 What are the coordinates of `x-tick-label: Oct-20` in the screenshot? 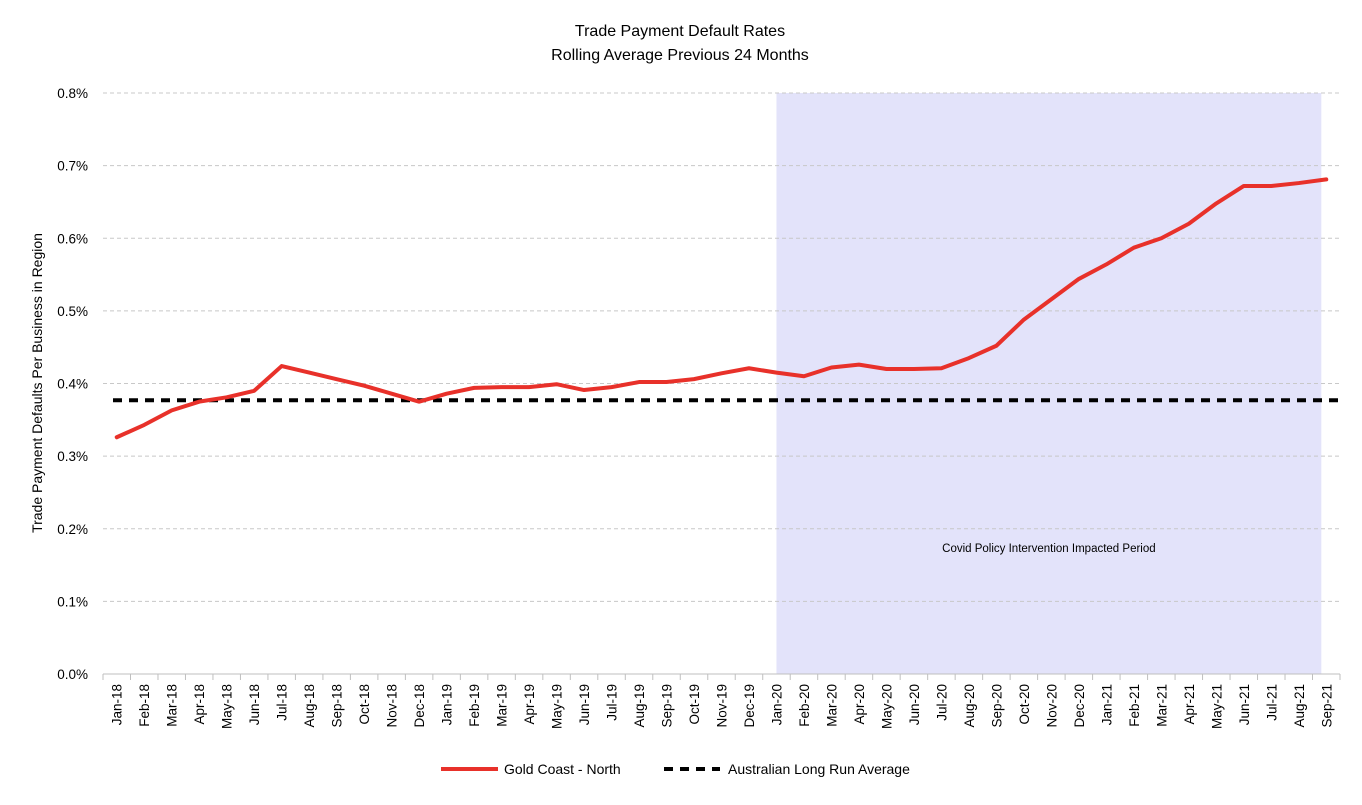 It's located at (1024, 704).